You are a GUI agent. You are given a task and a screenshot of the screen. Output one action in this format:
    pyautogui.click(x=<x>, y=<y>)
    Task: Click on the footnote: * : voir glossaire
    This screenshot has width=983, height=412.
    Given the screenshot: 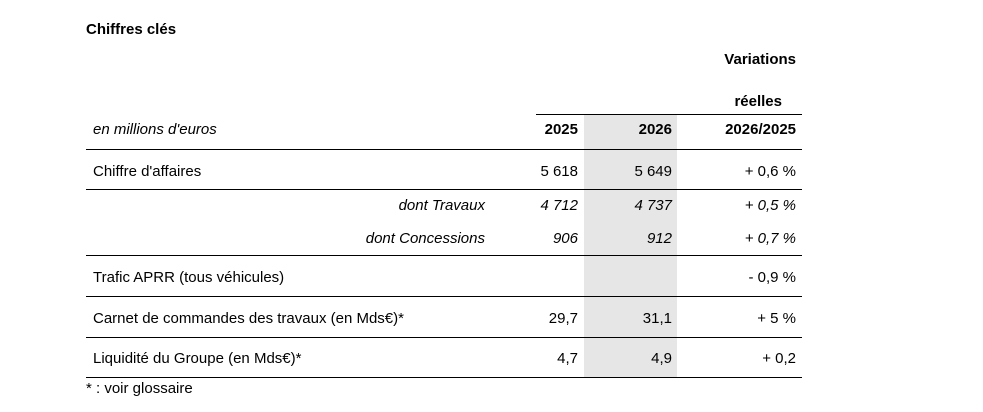 What is the action you would take?
    pyautogui.click(x=139, y=388)
    